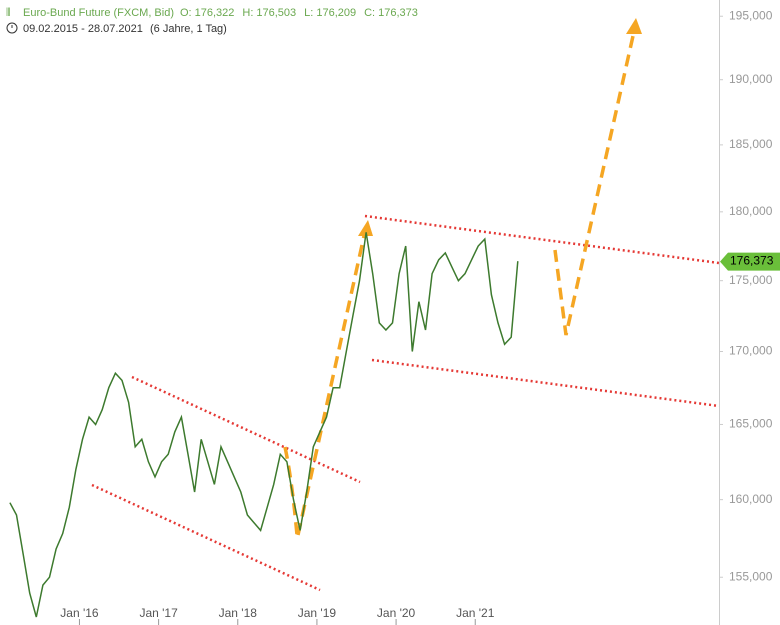 The image size is (780, 625). I want to click on ohlc-name: O:, so click(186, 13).